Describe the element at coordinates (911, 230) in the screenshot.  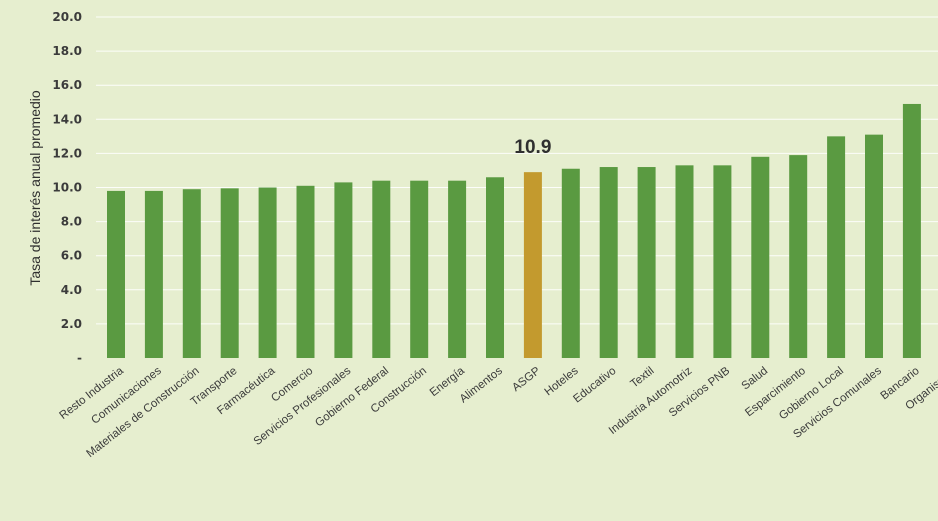
I see `bar-bancario` at that location.